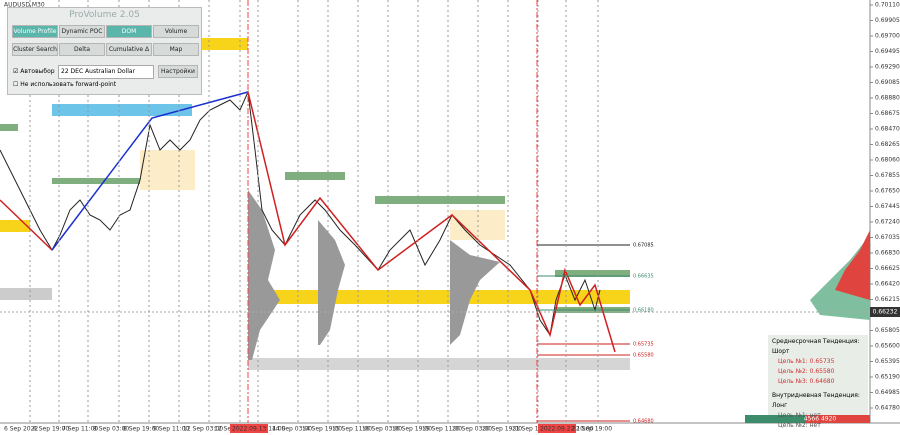 The height and width of the screenshot is (435, 900). Describe the element at coordinates (472, 429) in the screenshot. I see `time-label: 20 Sep 03:00` at that location.